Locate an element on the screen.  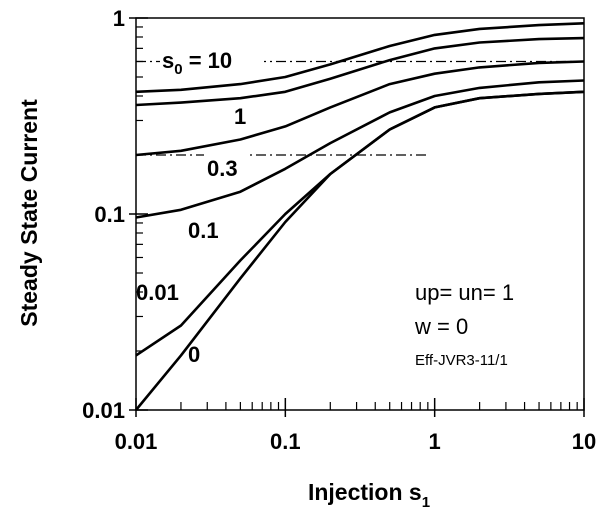
curve-label-0.1: 0.1 is located at coordinates (203, 230).